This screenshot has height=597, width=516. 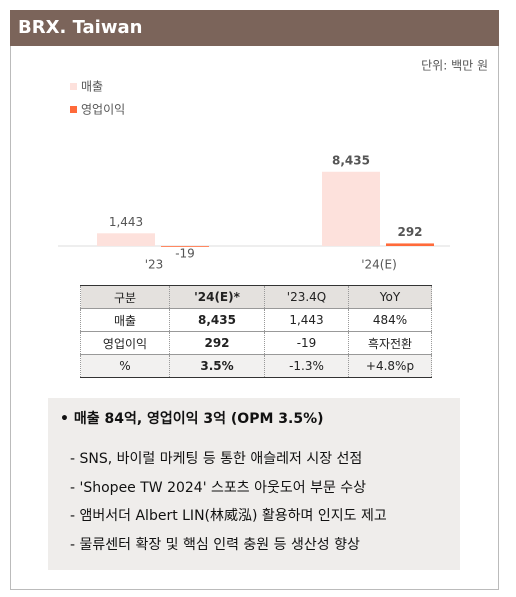 What do you see at coordinates (217, 366) in the screenshot?
I see `table-cell: 3.5%` at bounding box center [217, 366].